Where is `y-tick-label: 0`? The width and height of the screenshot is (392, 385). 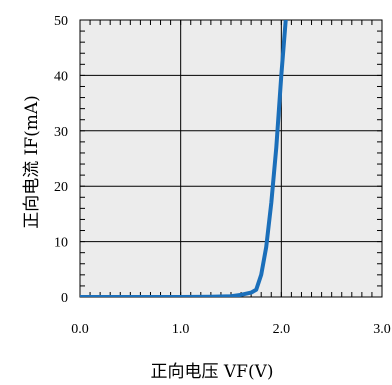 y-tick-label: 0 is located at coordinates (64, 298).